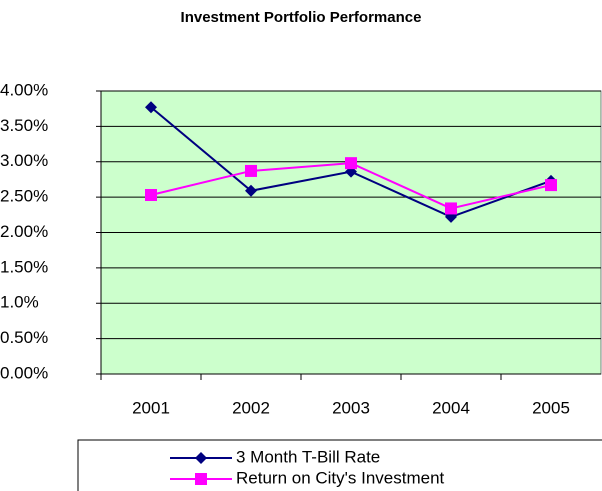  Describe the element at coordinates (551, 407) in the screenshot. I see `x-tick-label: 2005` at that location.